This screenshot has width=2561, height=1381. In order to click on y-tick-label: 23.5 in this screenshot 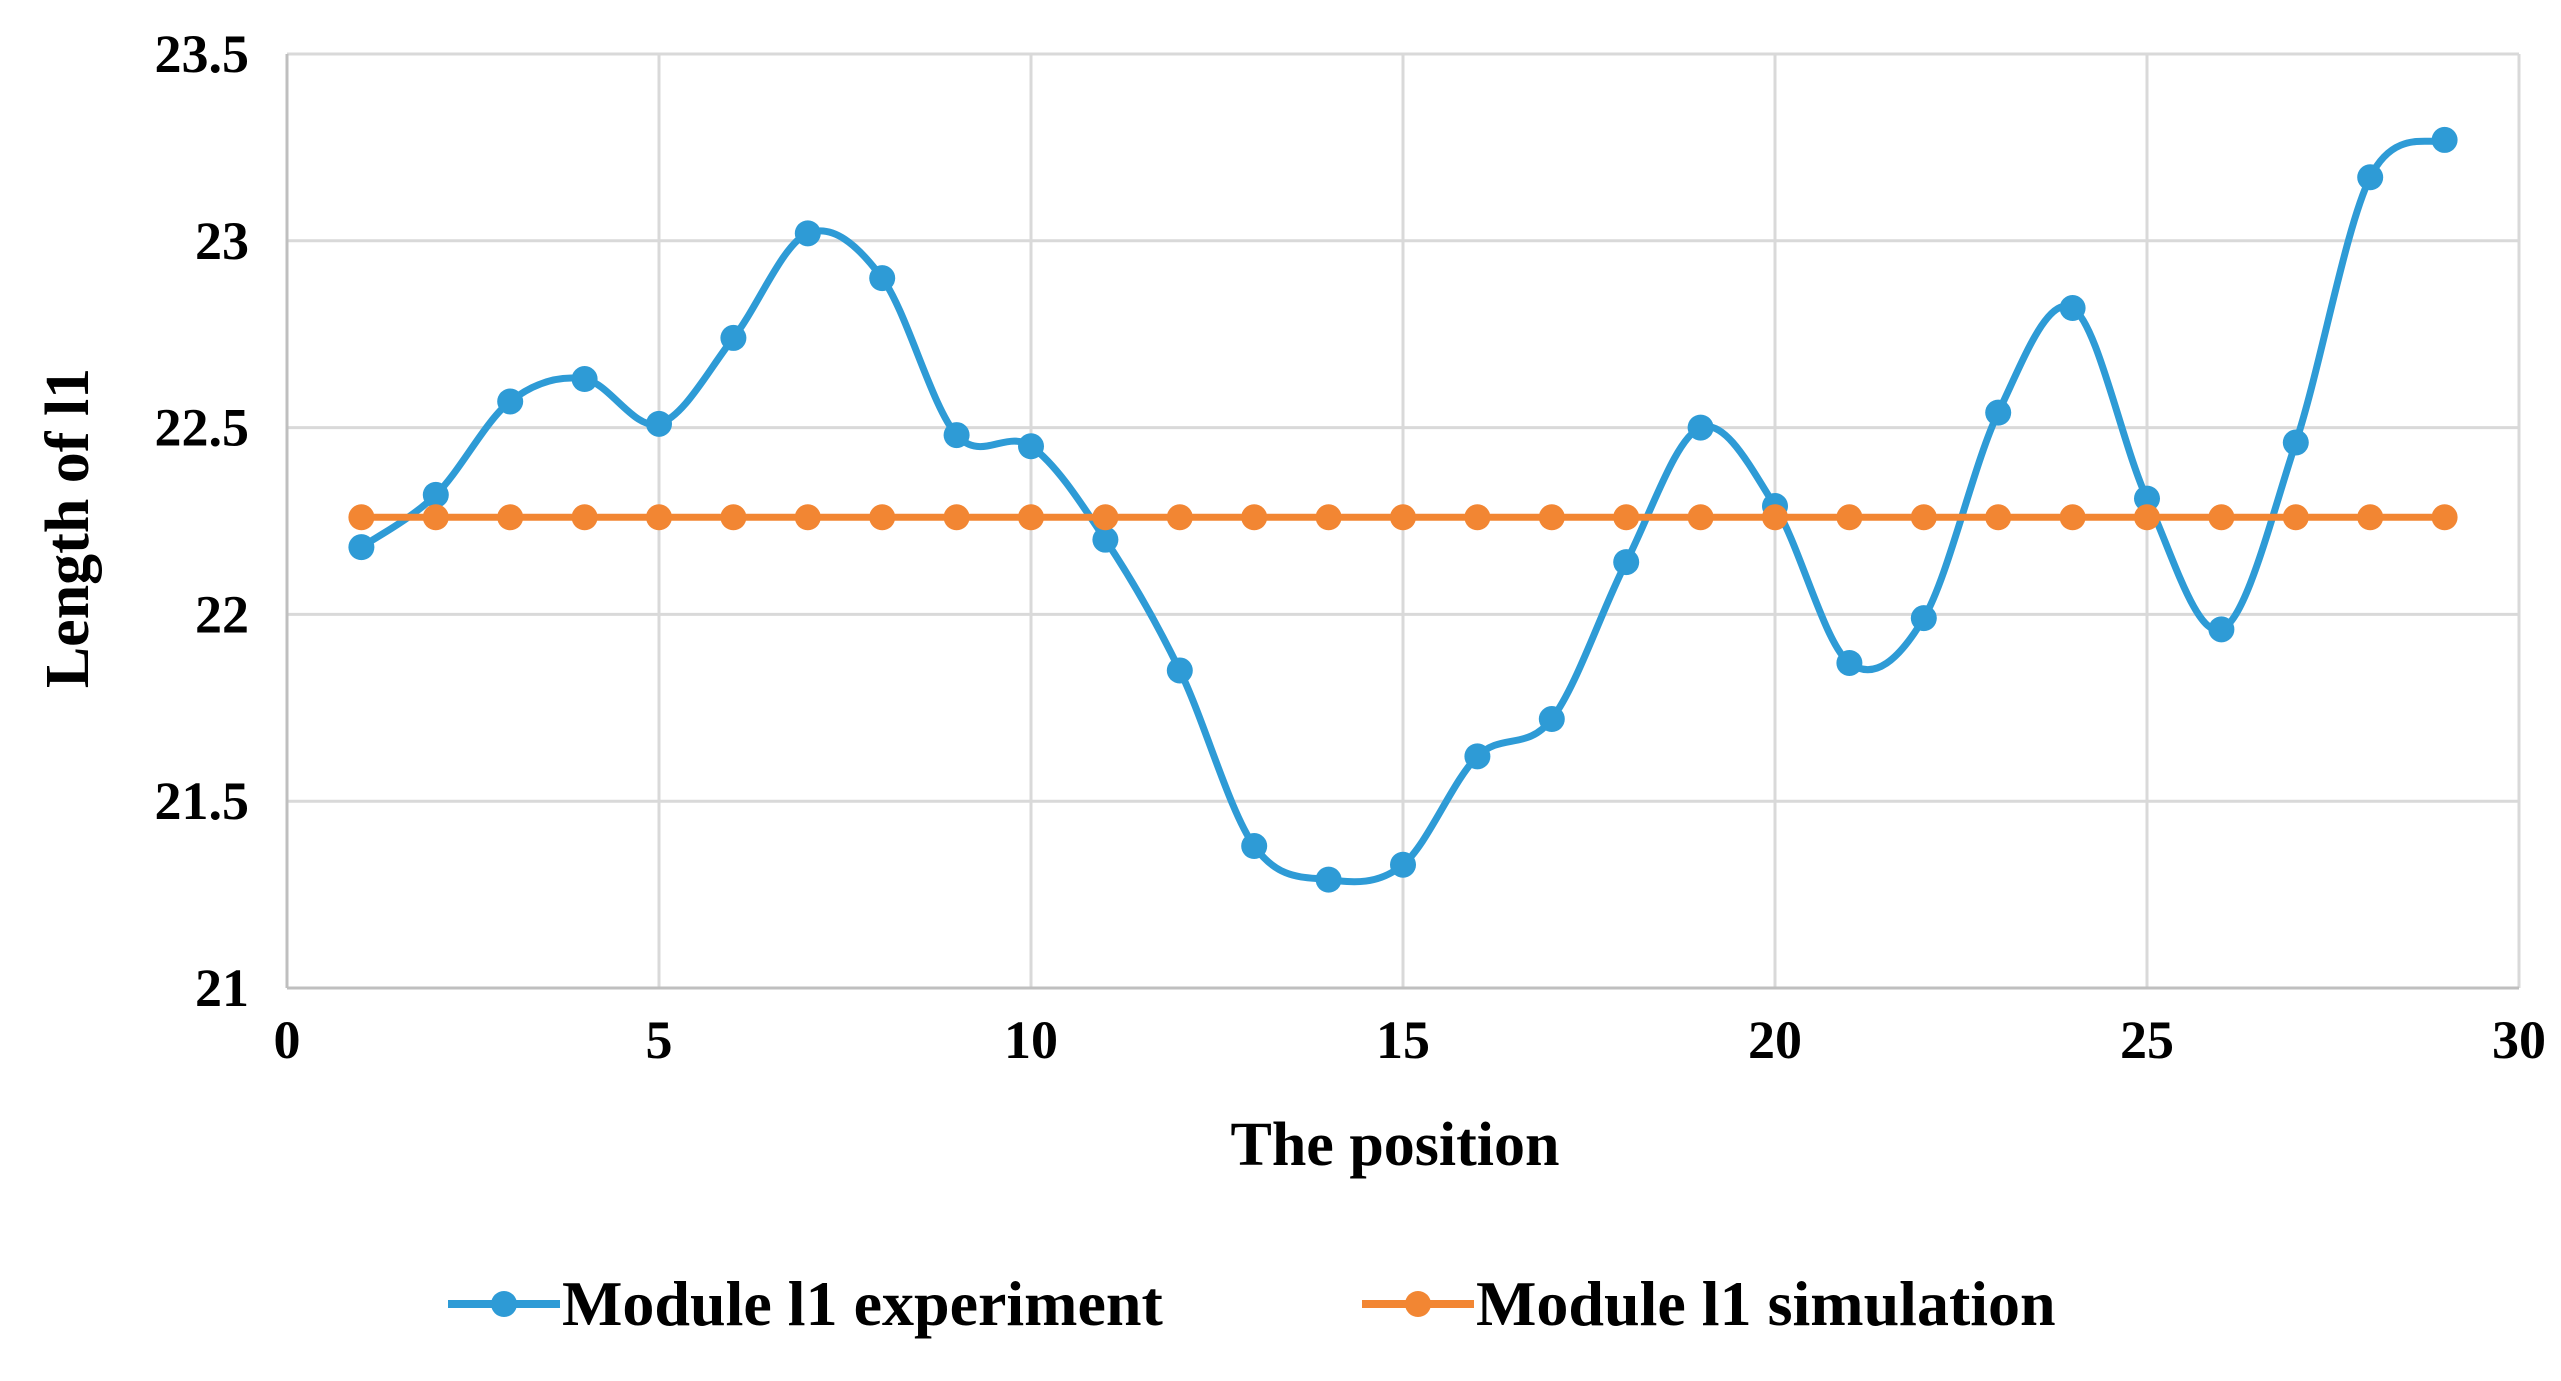, I will do `click(202, 54)`.